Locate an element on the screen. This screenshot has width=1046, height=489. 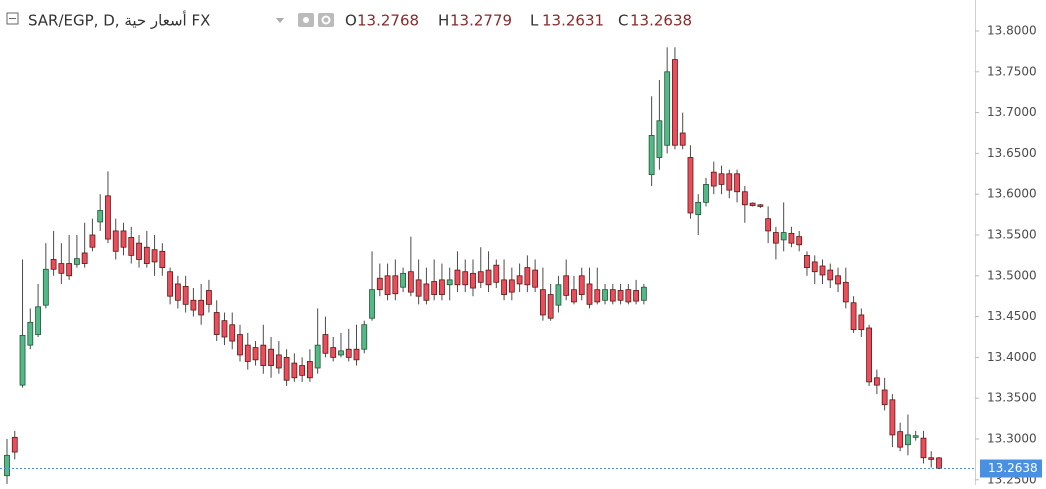
ohlc-label: L is located at coordinates (534, 21).